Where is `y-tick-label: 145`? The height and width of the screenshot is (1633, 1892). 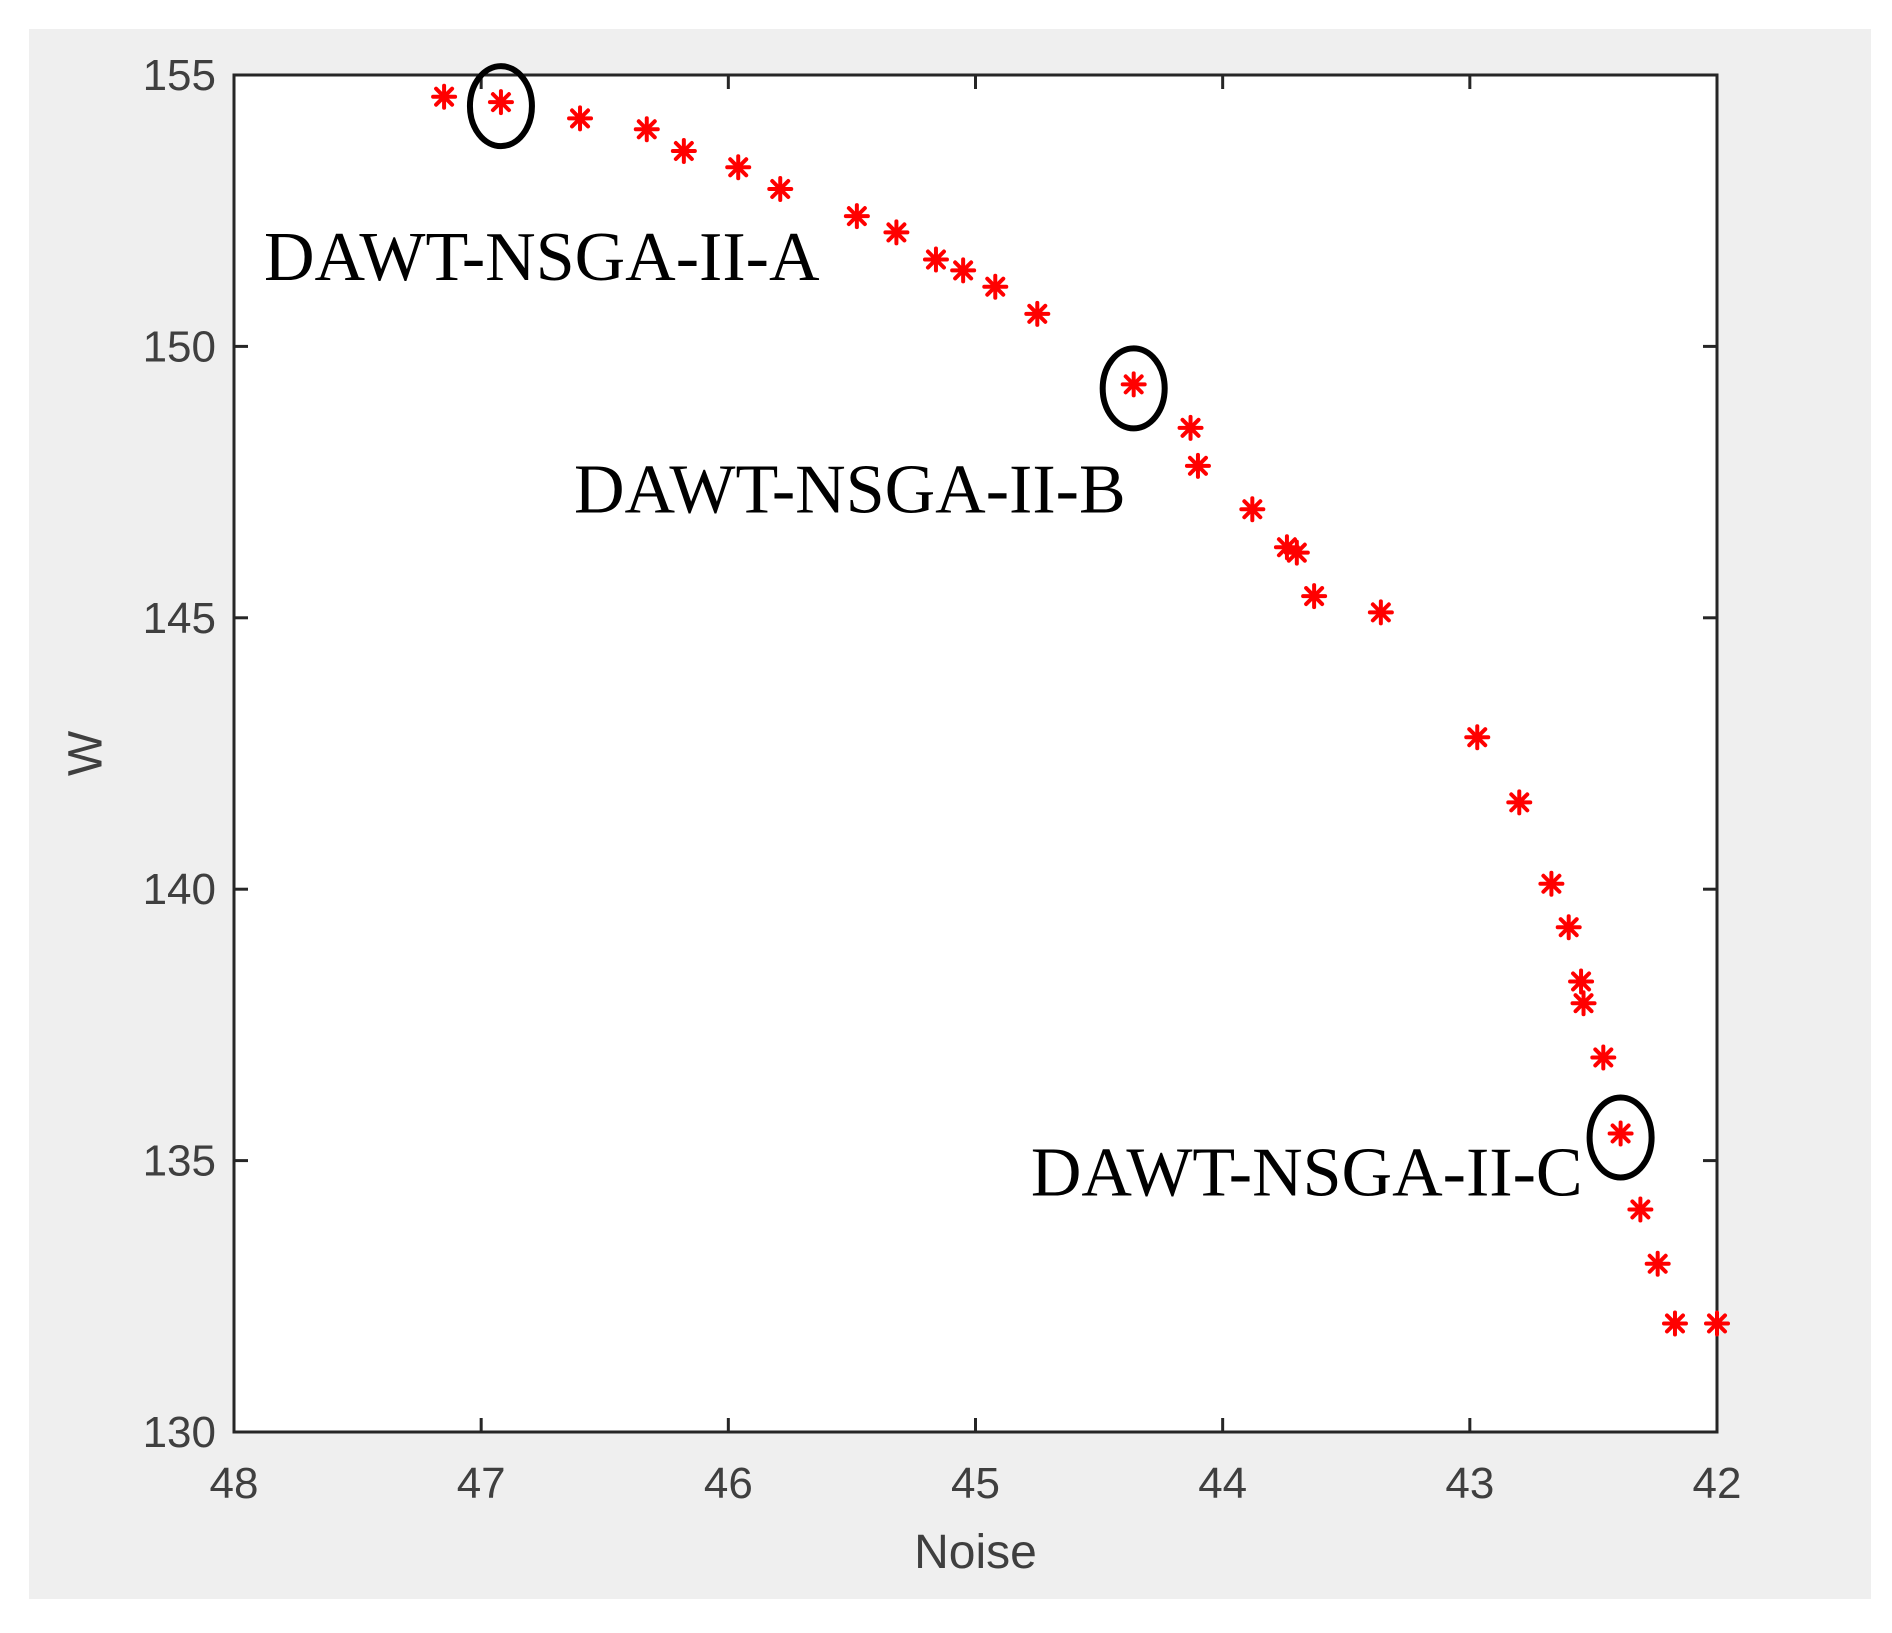
y-tick-label: 145 is located at coordinates (179, 618).